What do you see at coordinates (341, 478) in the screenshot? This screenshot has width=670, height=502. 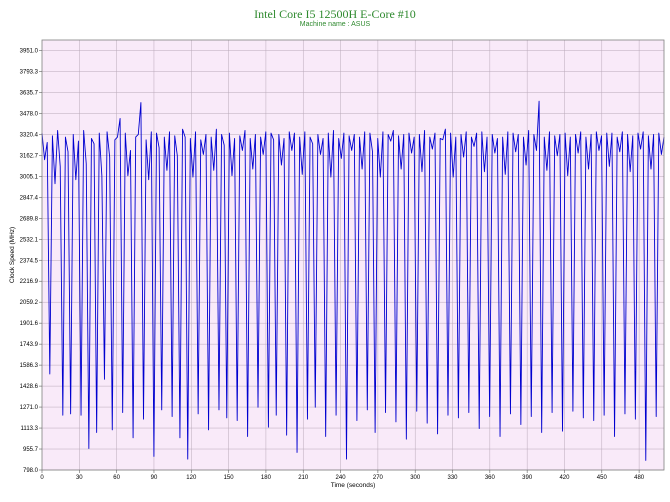 I see `x-tick-label: 240` at bounding box center [341, 478].